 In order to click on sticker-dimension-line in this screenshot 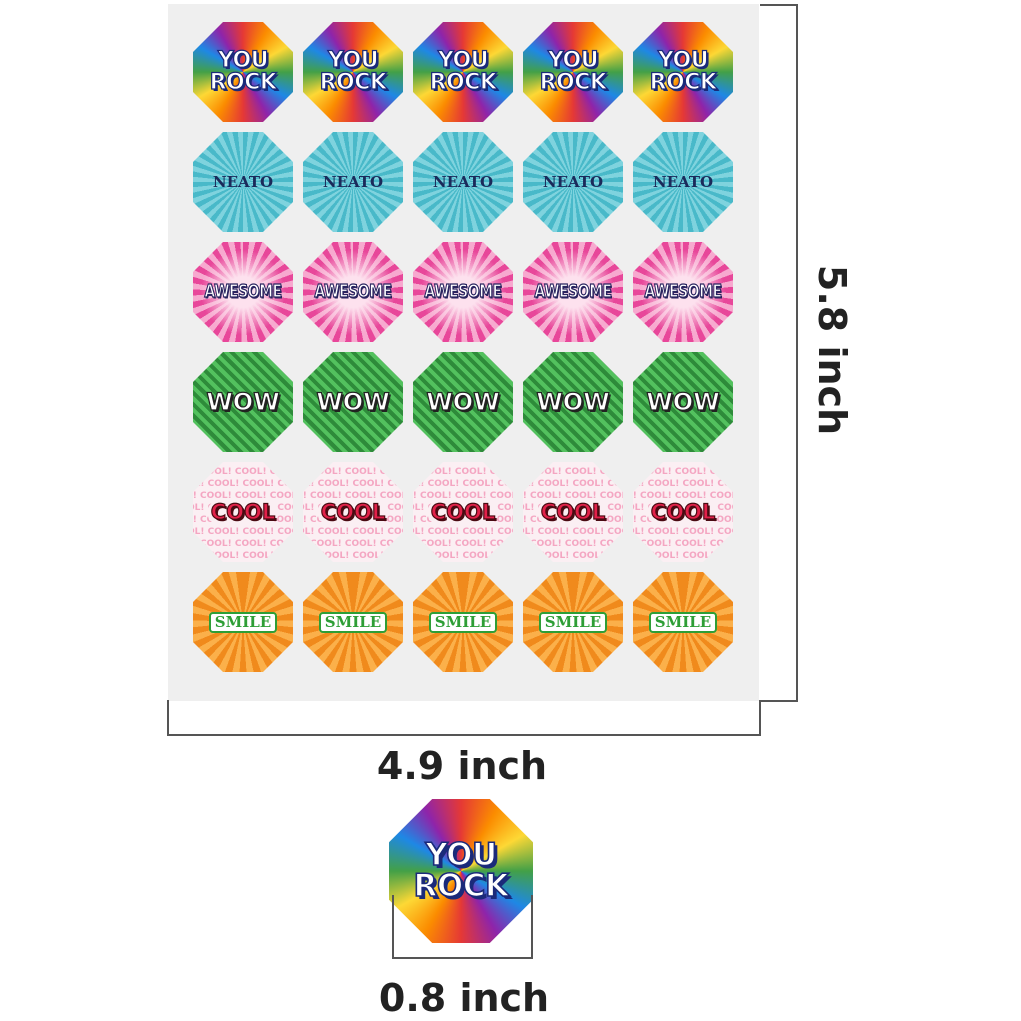, I will do `click(462, 958)`.